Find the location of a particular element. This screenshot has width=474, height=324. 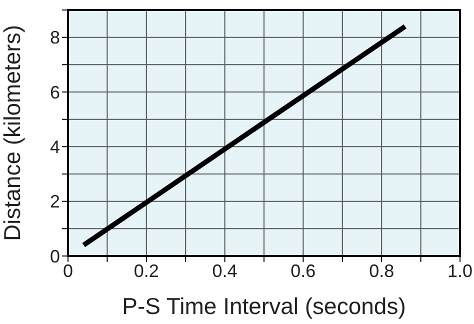

x-tick-label: 0.8 is located at coordinates (381, 270).